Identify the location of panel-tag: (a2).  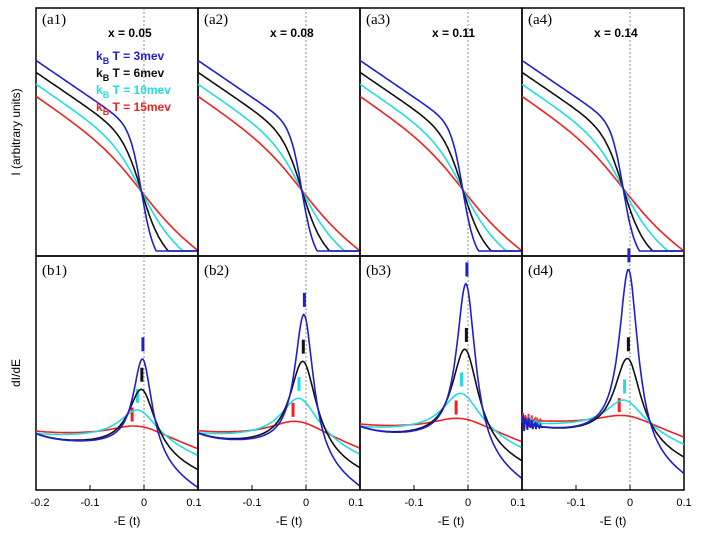
(216, 20).